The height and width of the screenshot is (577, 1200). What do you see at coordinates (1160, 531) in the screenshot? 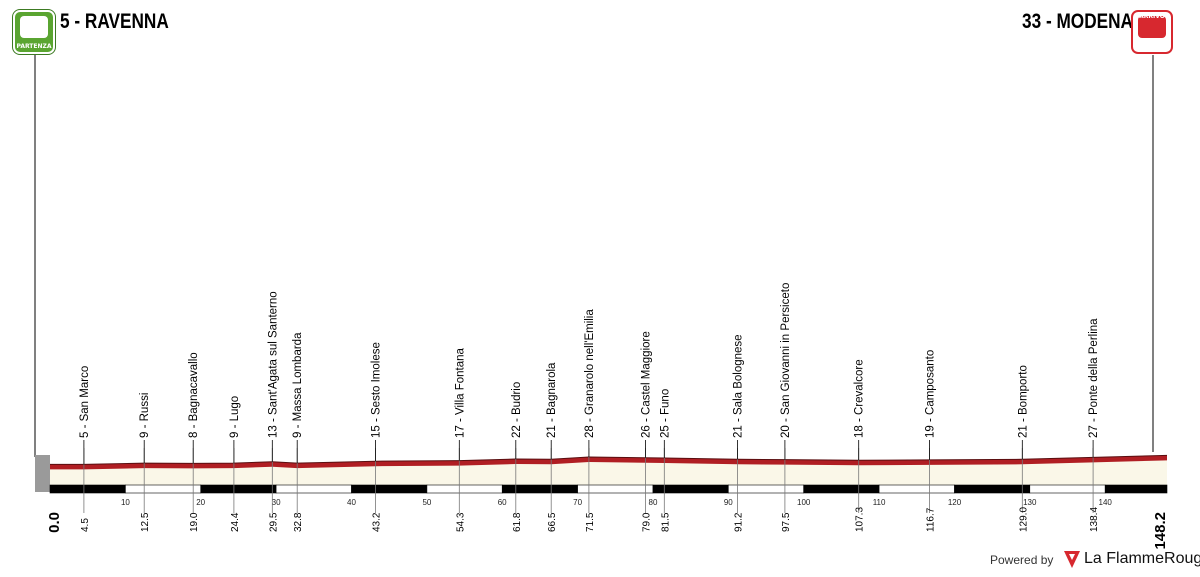
I see `total-distance-label: 148.2` at bounding box center [1160, 531].